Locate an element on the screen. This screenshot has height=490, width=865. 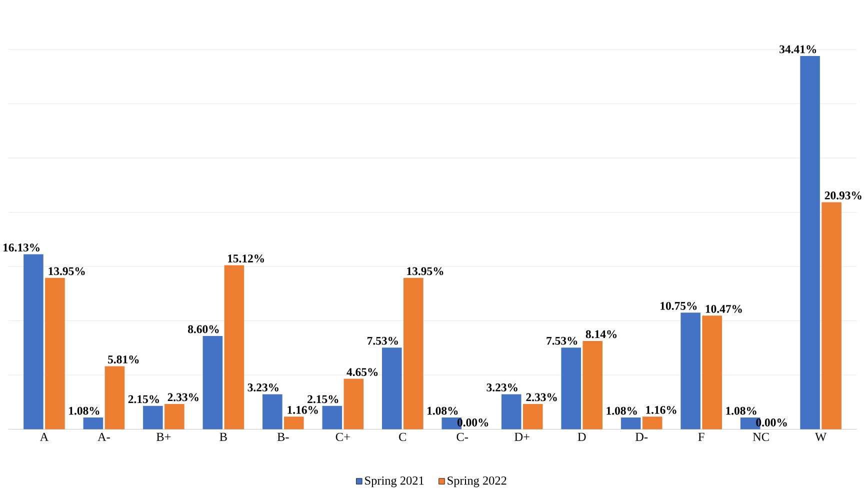
data-label: 4.65% is located at coordinates (362, 372).